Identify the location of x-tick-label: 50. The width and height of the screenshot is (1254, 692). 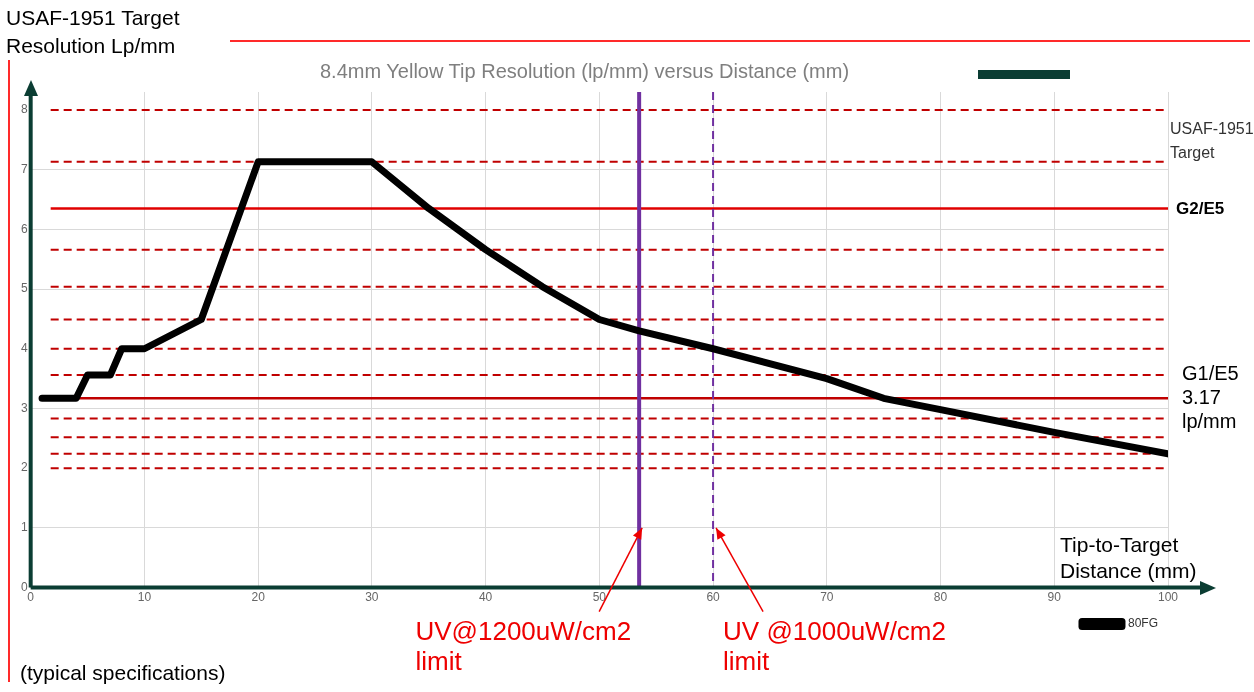
(599, 597).